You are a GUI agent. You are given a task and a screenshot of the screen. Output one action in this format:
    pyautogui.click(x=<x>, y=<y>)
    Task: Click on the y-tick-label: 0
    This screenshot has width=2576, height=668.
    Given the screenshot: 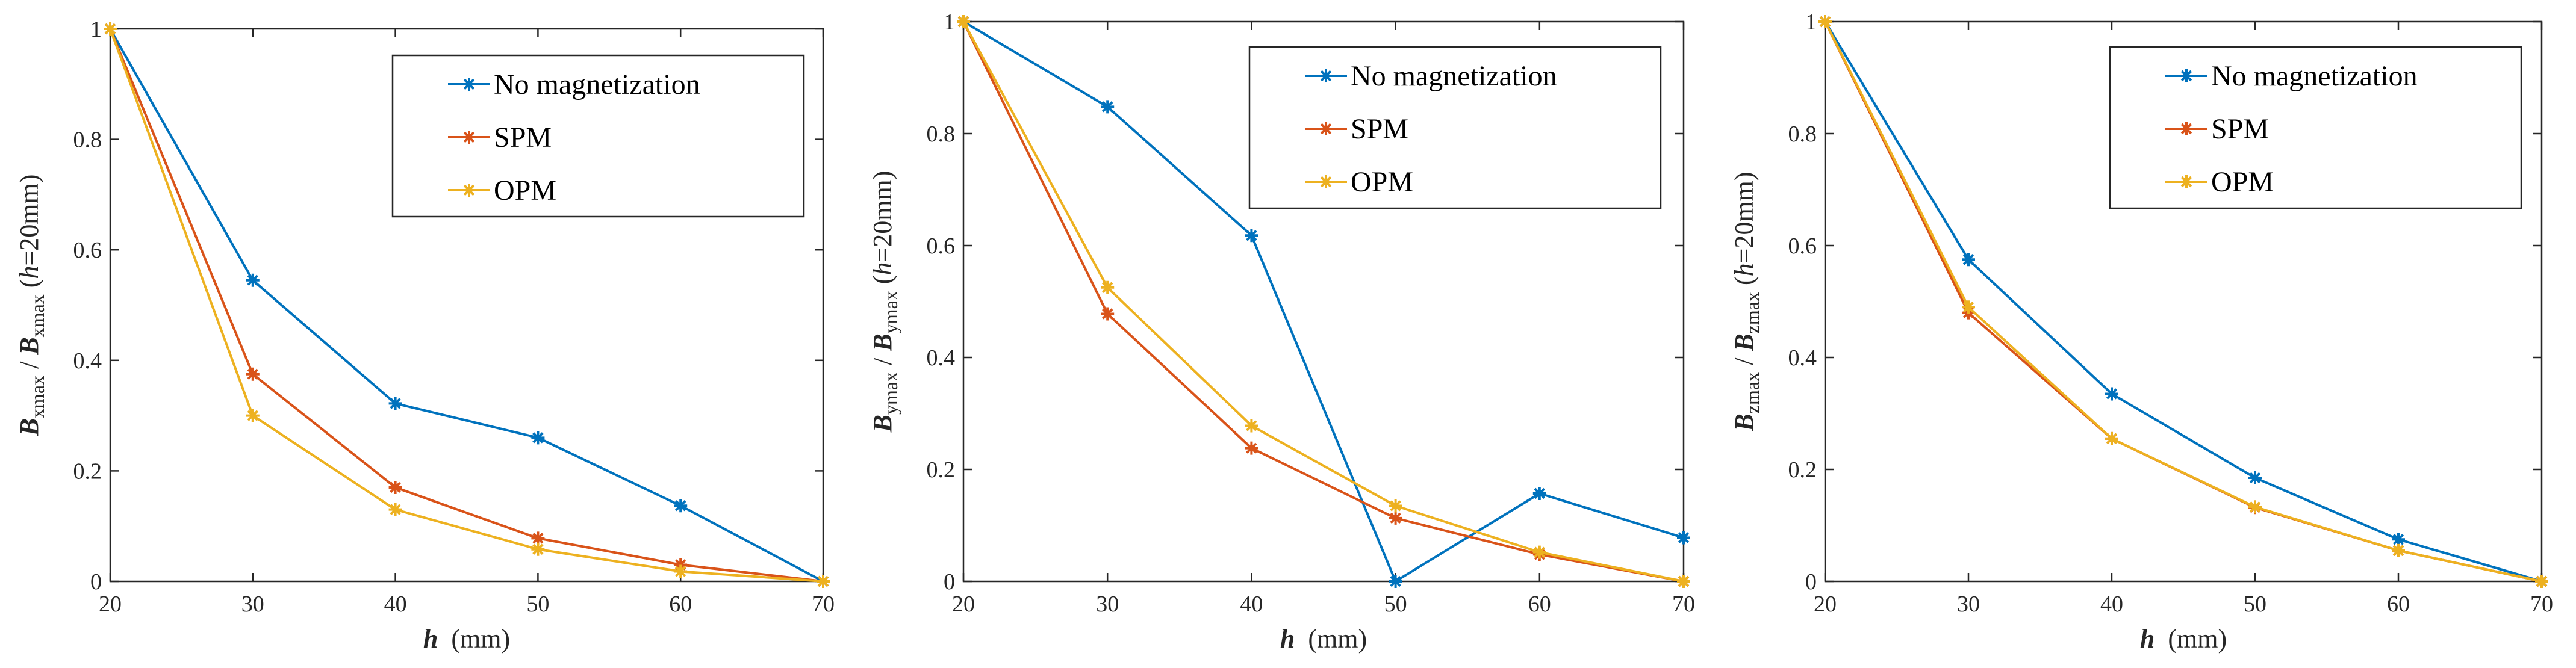 What is the action you would take?
    pyautogui.click(x=1811, y=582)
    